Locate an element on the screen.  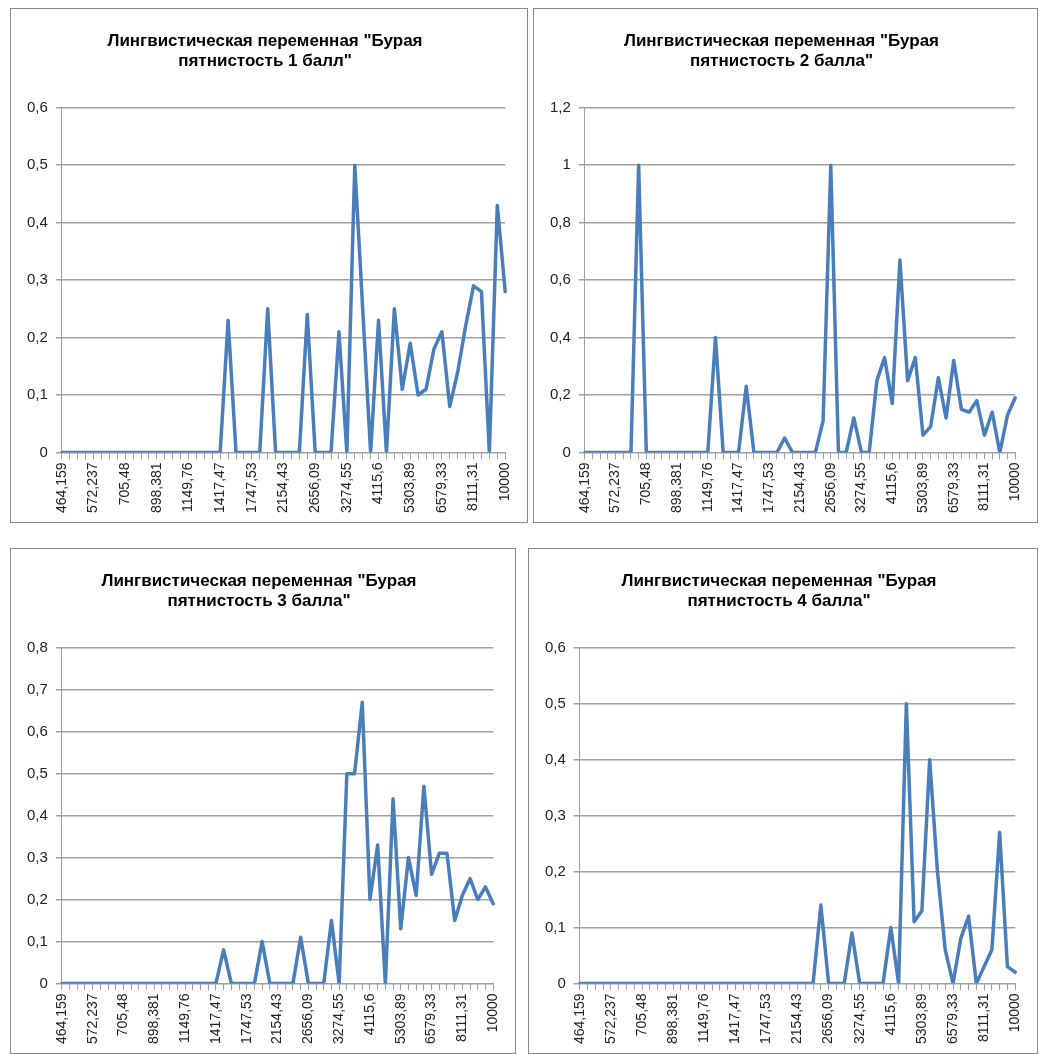
y-tick-label: 1,2 is located at coordinates (560, 106).